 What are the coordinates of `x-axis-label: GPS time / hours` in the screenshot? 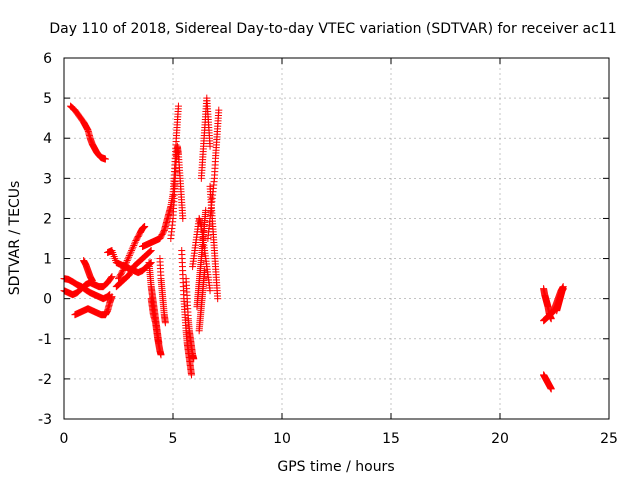 It's located at (335, 467).